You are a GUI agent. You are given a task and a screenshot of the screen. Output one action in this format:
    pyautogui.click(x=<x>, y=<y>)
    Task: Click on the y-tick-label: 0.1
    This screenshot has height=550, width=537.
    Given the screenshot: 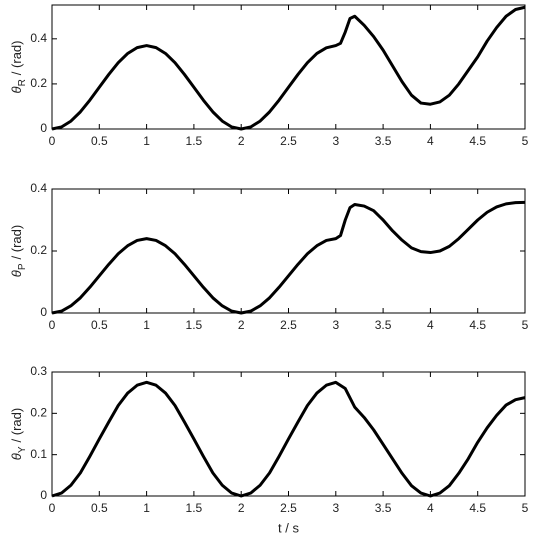 What is the action you would take?
    pyautogui.click(x=38, y=454)
    